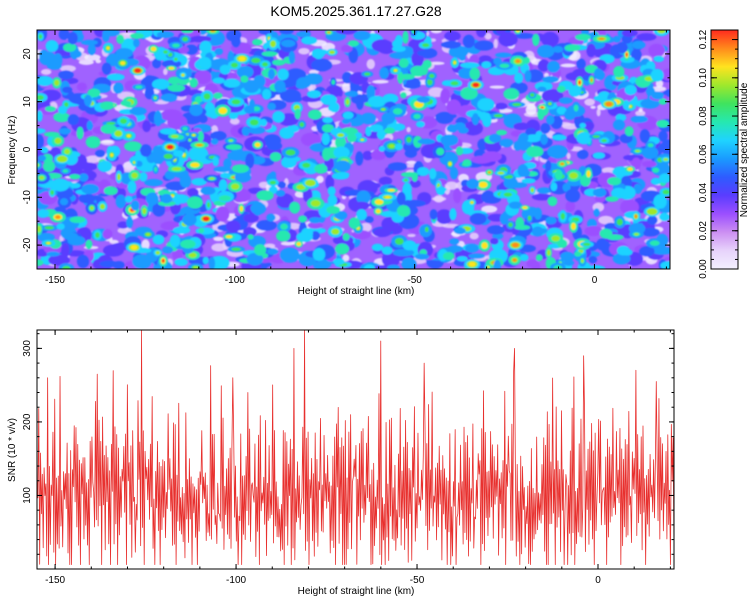  Describe the element at coordinates (703, 192) in the screenshot. I see `colorbar-tick-label: 0.04` at that location.